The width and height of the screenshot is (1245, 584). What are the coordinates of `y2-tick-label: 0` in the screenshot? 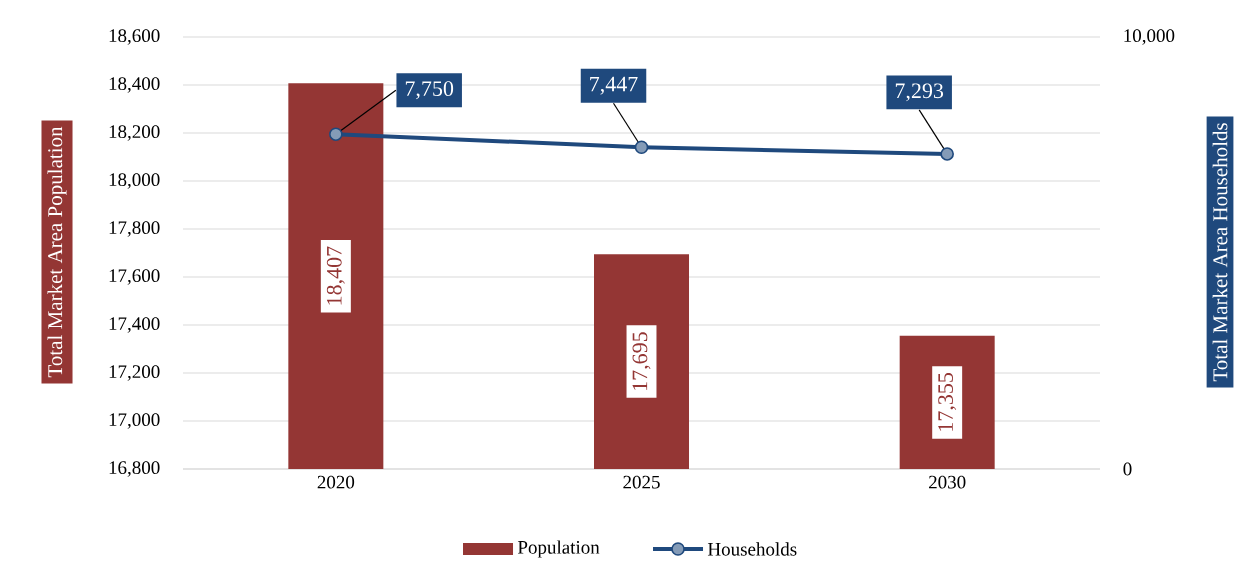 It's located at (1127, 469).